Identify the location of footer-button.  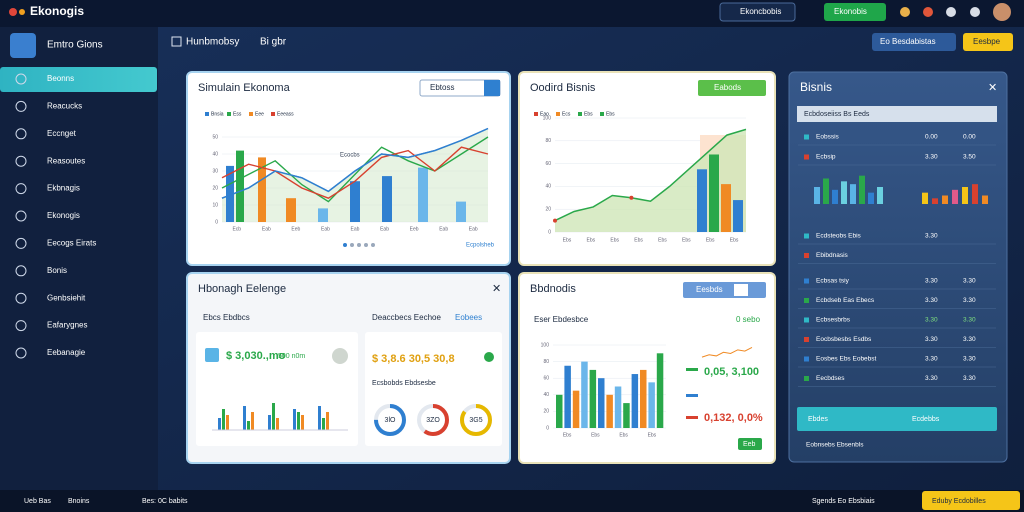
(971, 500).